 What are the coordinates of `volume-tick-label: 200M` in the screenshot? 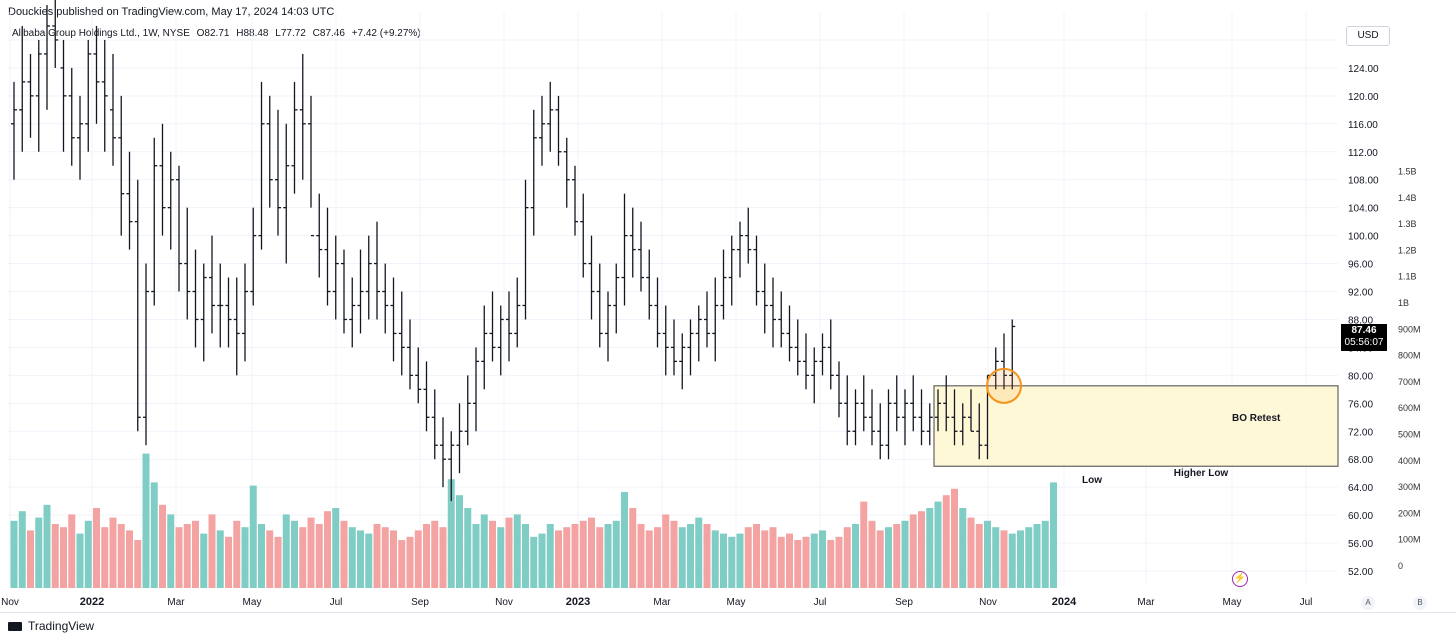 It's located at (1409, 513).